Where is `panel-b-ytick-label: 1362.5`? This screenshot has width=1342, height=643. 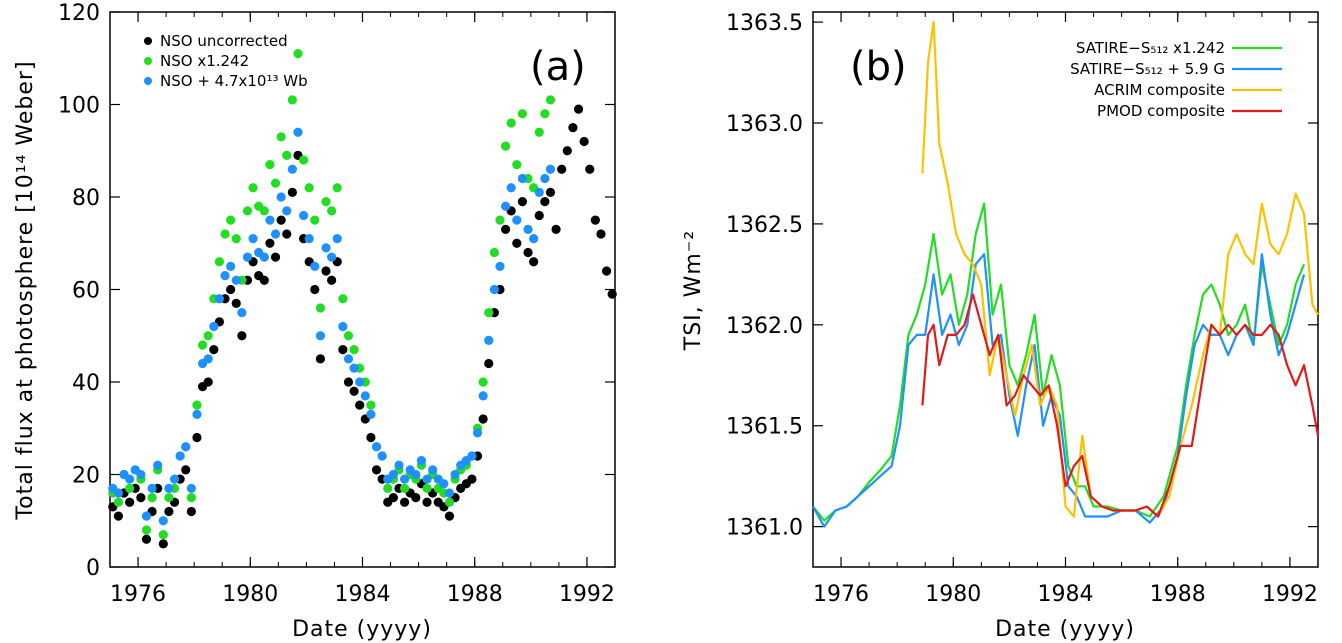 panel-b-ytick-label: 1362.5 is located at coordinates (764, 225).